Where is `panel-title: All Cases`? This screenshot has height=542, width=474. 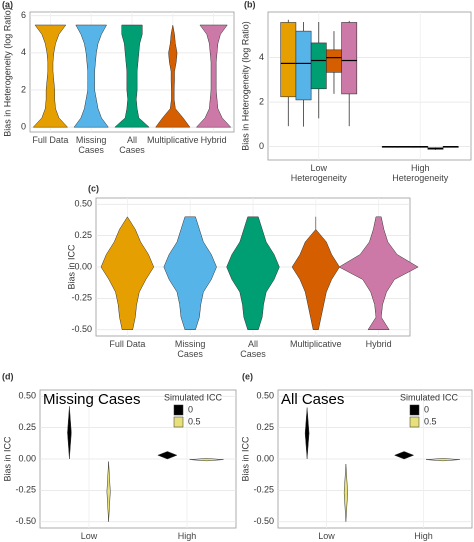 panel-title: All Cases is located at coordinates (312, 399).